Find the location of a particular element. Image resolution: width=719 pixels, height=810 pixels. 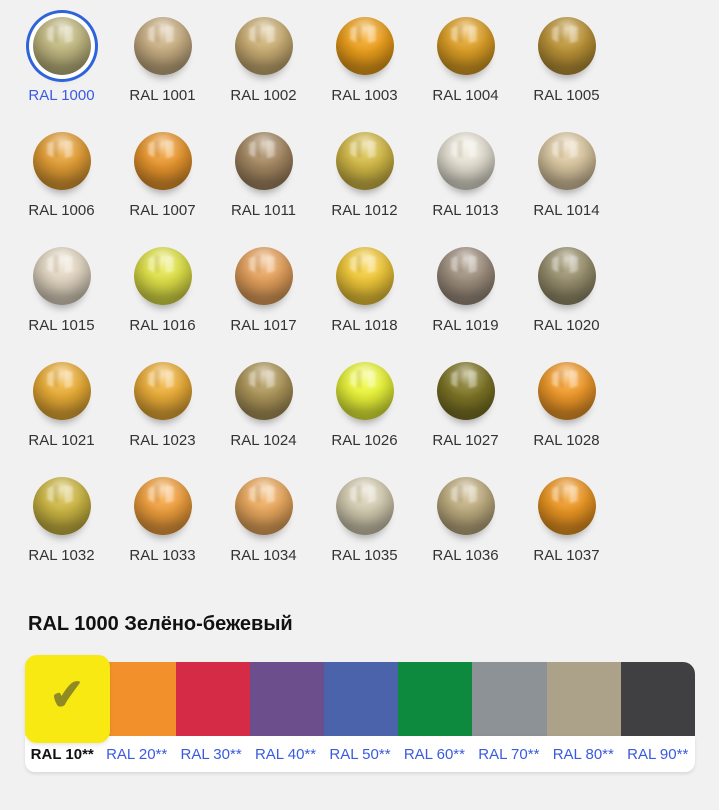

ral-grid-item: RAL 1037 is located at coordinates (566, 517).